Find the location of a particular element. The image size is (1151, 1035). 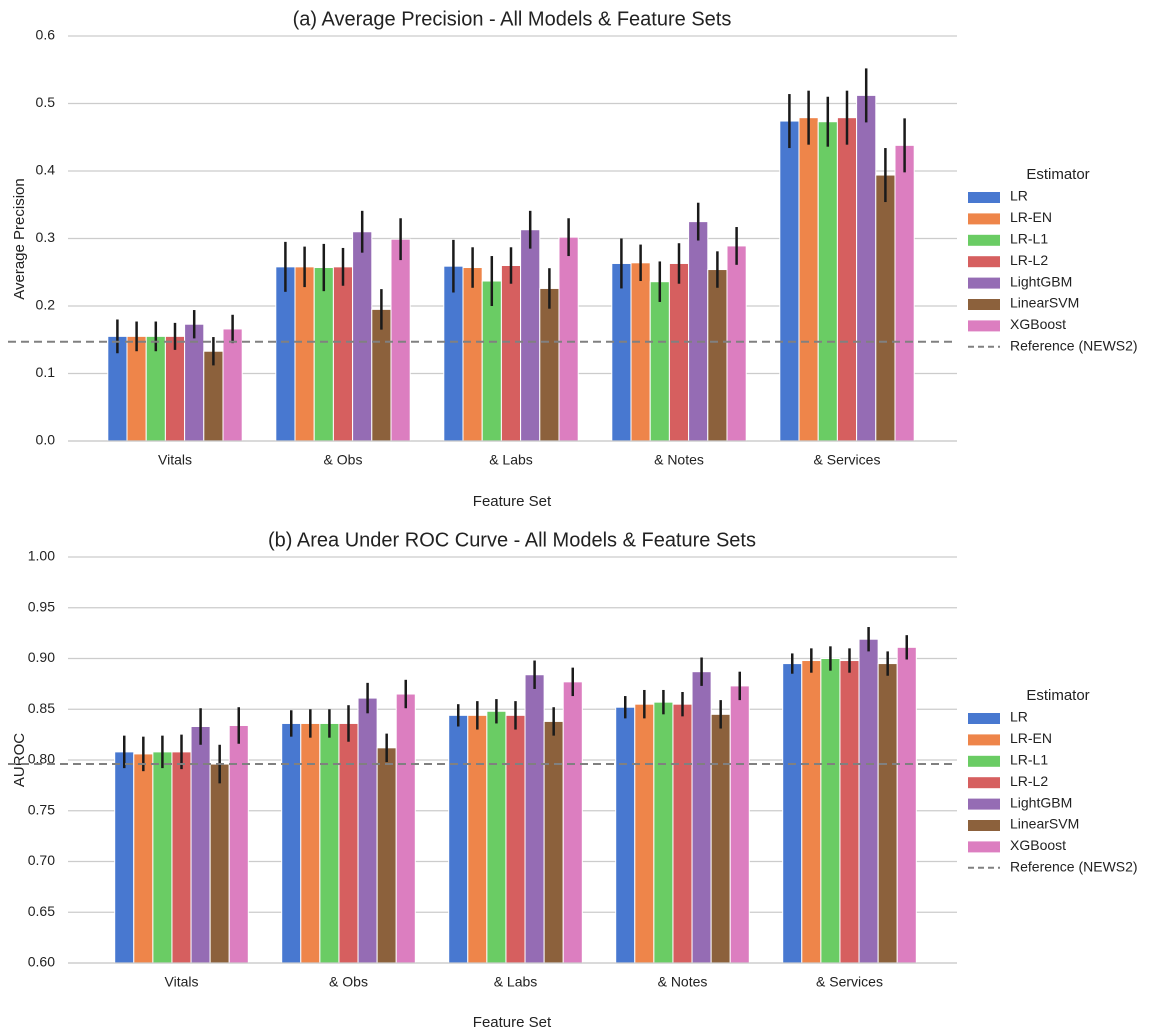

y-tick-label: 0.4 is located at coordinates (46, 170).